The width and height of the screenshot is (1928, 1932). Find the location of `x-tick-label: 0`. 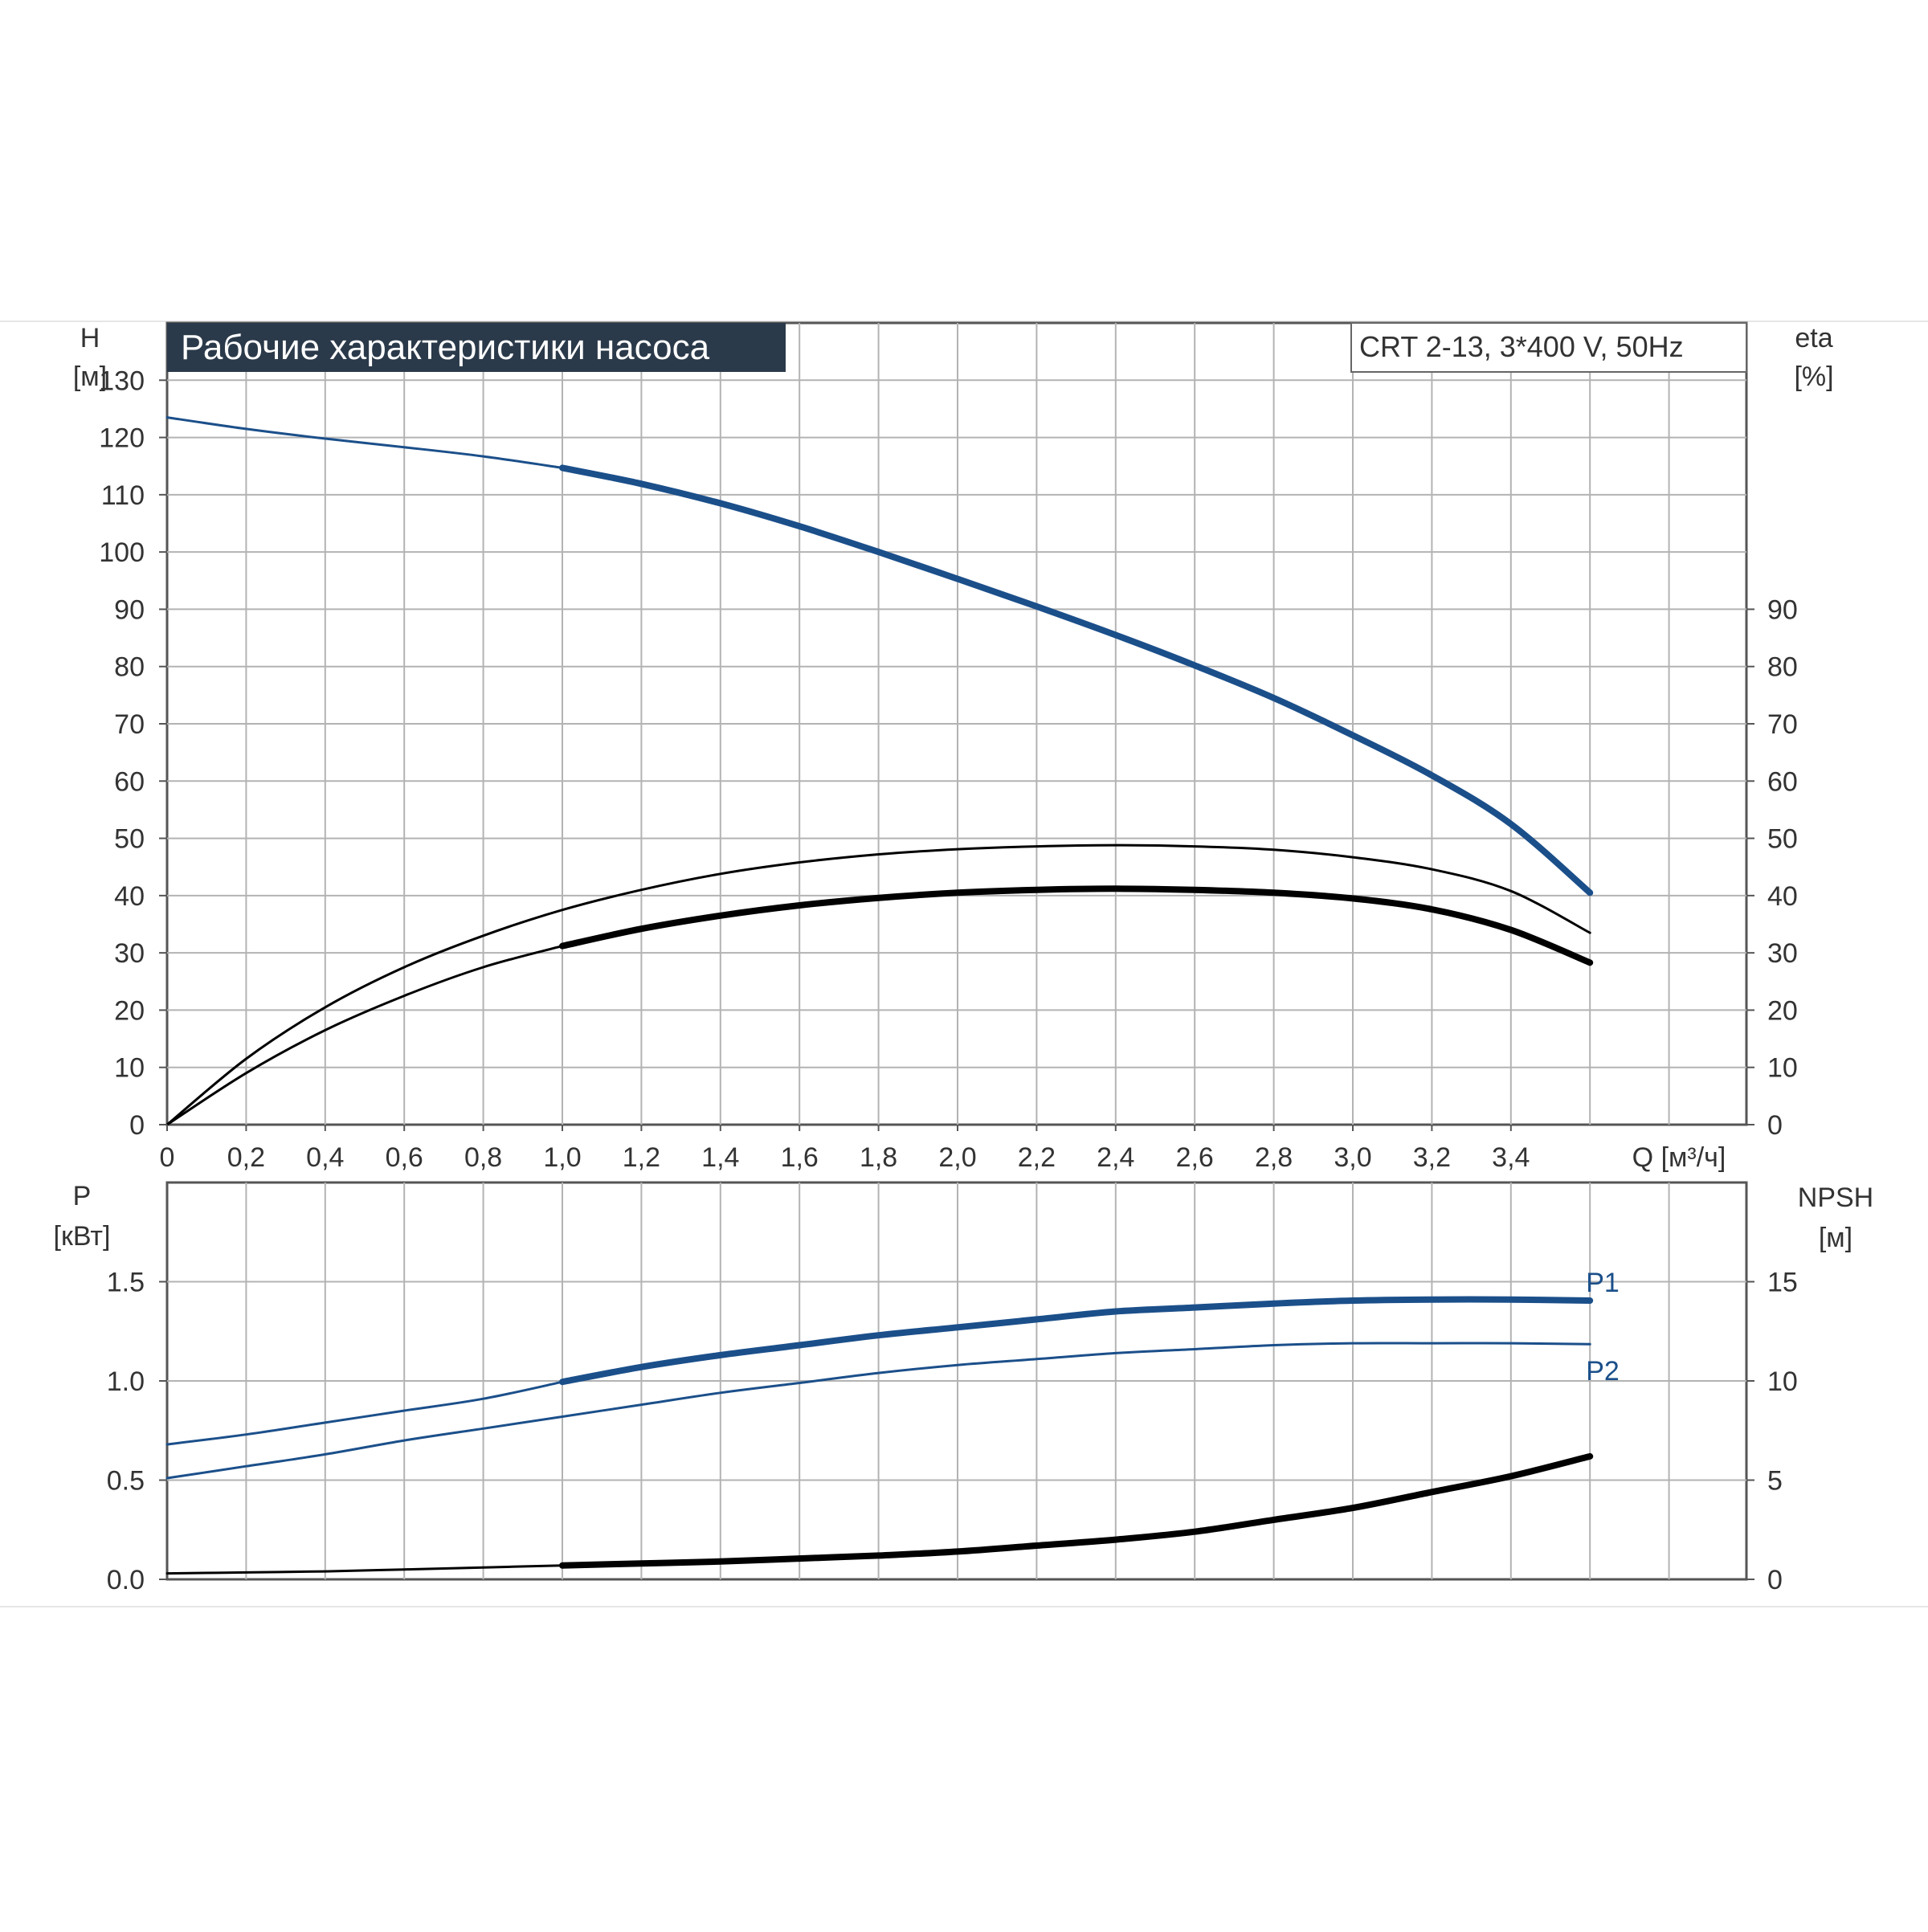

x-tick-label: 0 is located at coordinates (167, 1157).